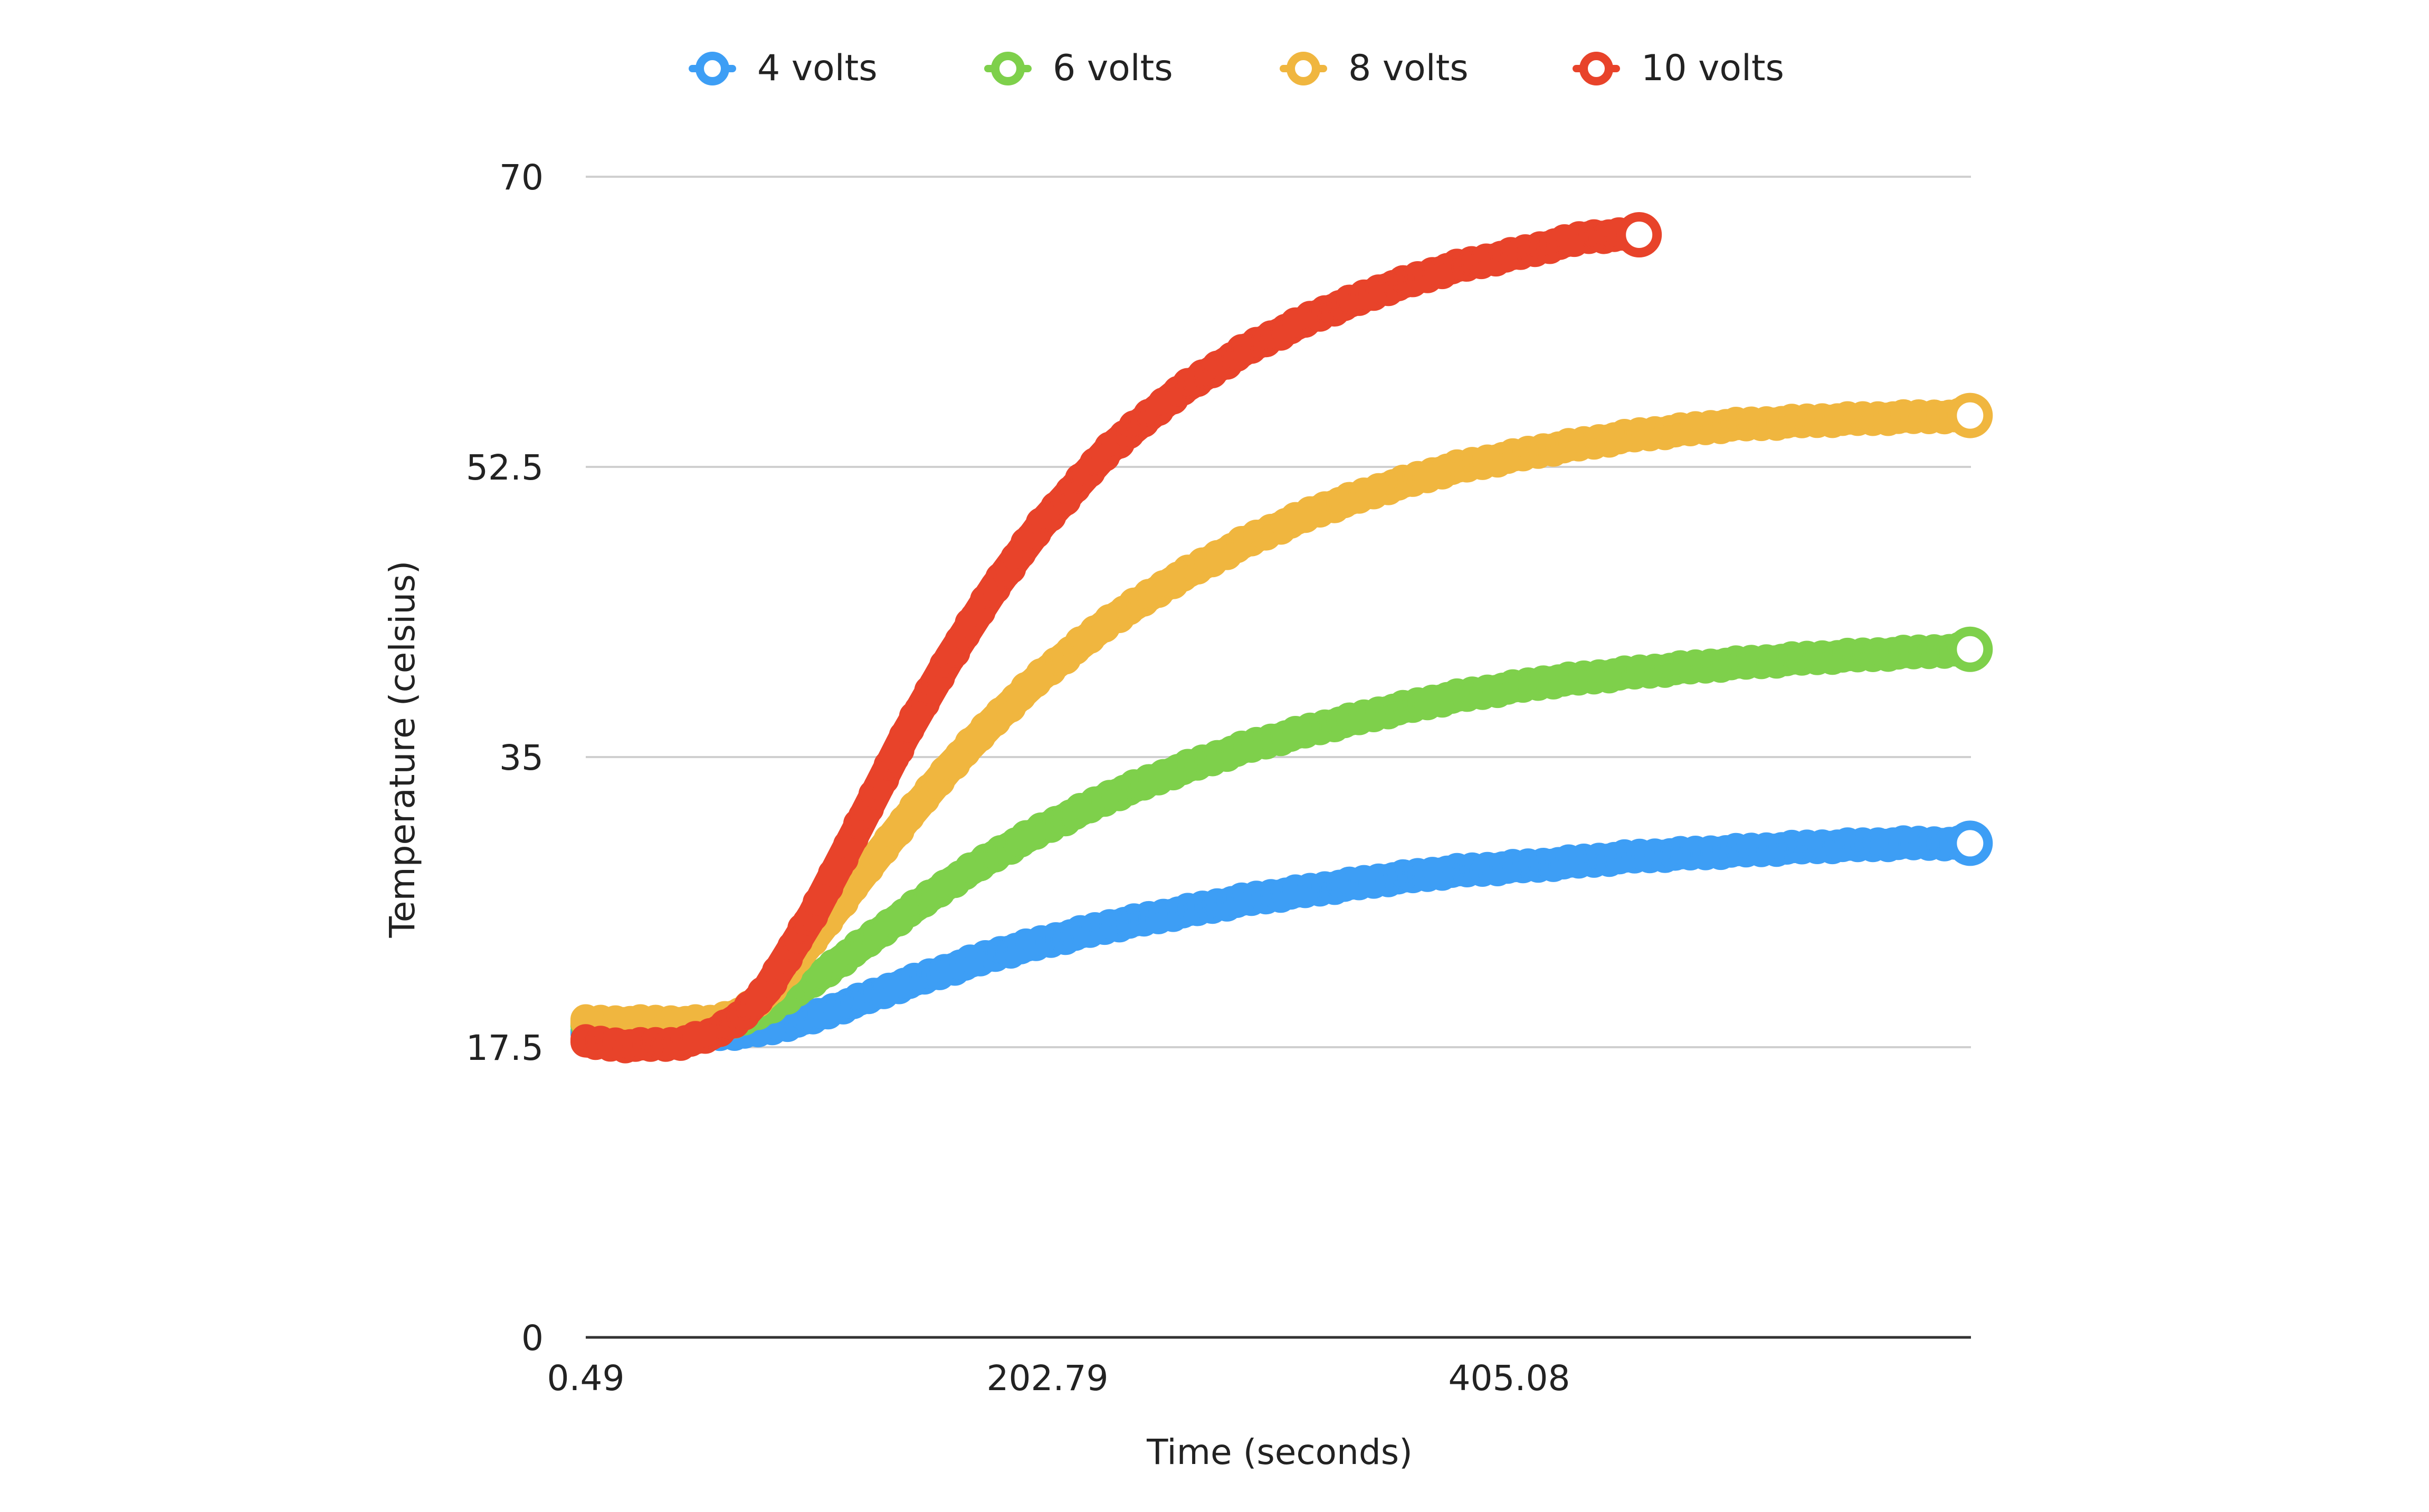  I want to click on y-tick-labels: 0 17.5 35 52.5 70, so click(505, 757).